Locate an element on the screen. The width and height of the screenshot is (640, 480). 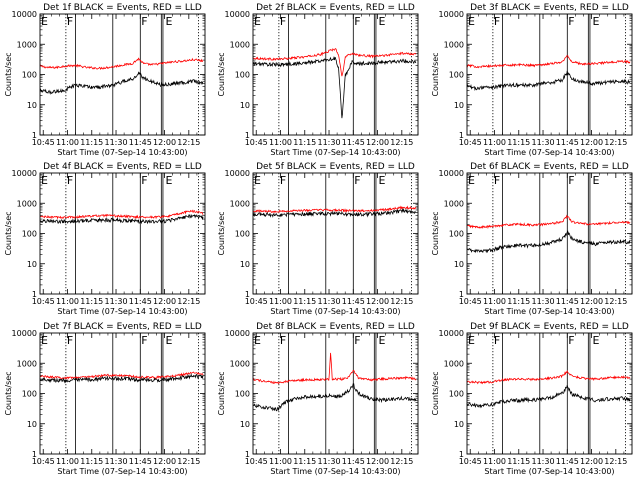
panel-title: Det 8f BLACK = Events, RED = LLD is located at coordinates (335, 327).